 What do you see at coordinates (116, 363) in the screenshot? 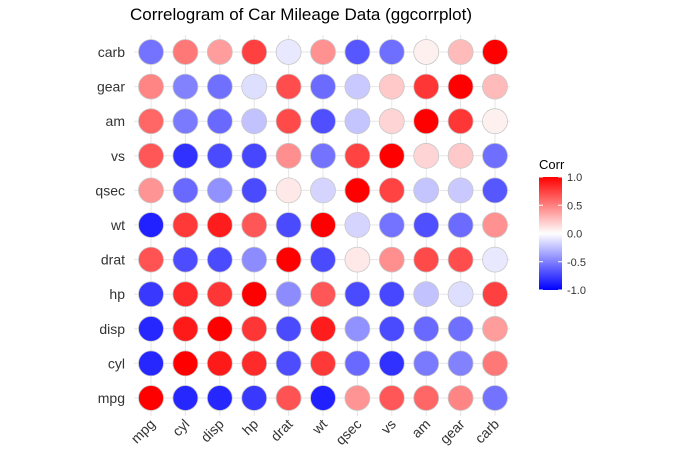
I see `y-tick-label-cyl: cyl` at bounding box center [116, 363].